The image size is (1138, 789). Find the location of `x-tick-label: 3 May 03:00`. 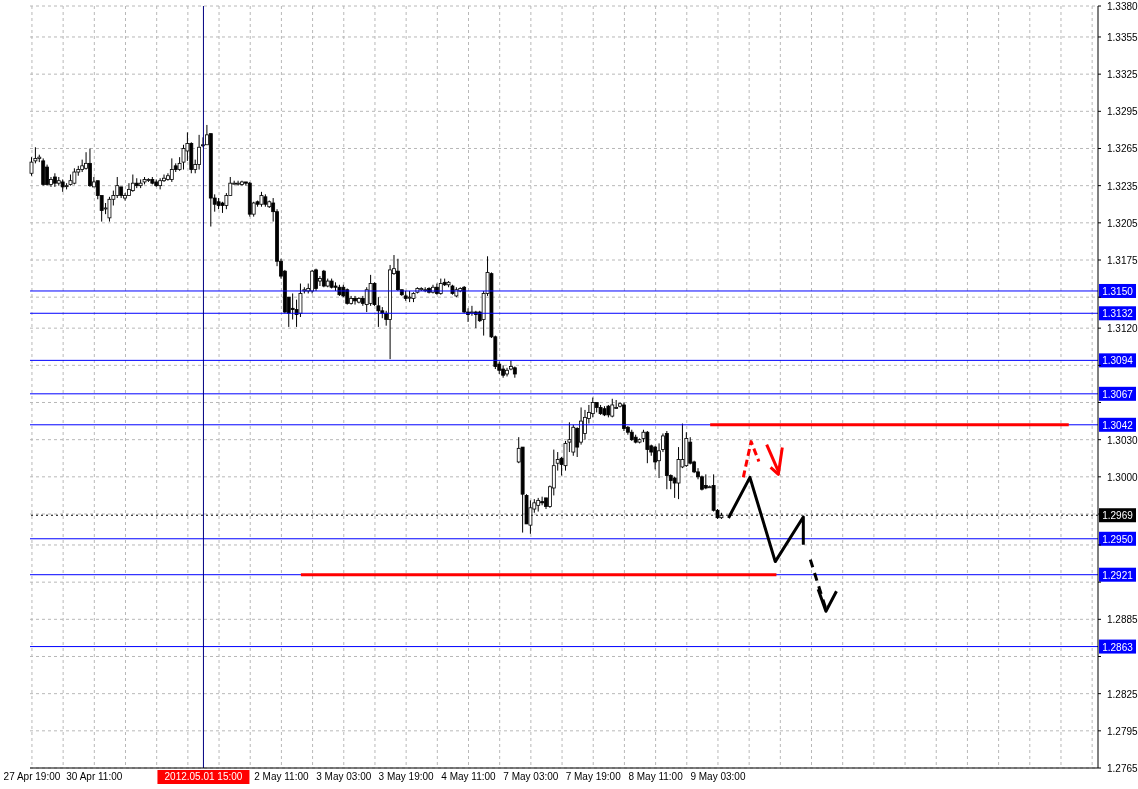

x-tick-label: 3 May 03:00 is located at coordinates (344, 776).